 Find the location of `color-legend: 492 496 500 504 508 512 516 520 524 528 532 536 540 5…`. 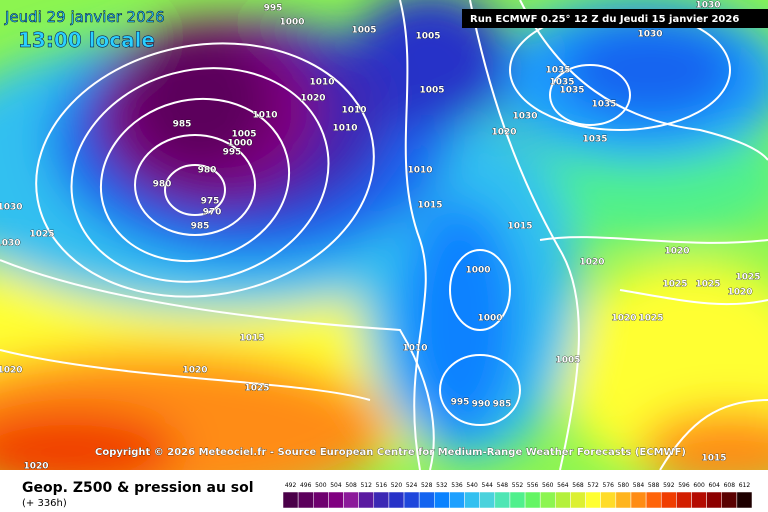

color-legend: 492 496 500 504 508 512 516 520 524 528 532 536 540 5… is located at coordinates (517, 495).